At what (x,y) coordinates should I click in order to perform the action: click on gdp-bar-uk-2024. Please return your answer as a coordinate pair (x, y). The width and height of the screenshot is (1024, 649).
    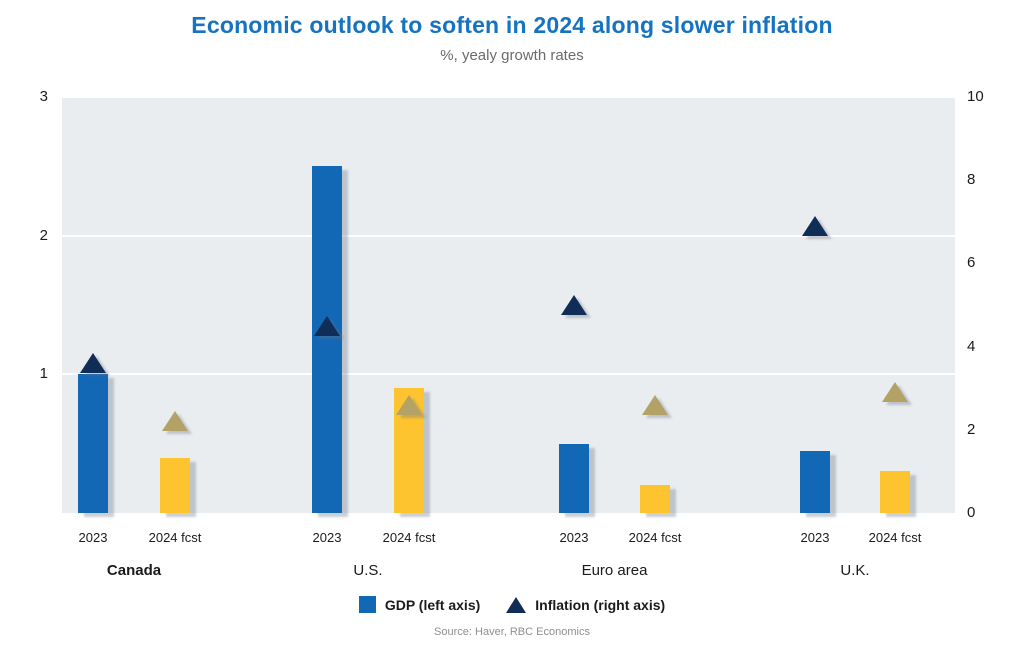
    Looking at the image, I should click on (895, 492).